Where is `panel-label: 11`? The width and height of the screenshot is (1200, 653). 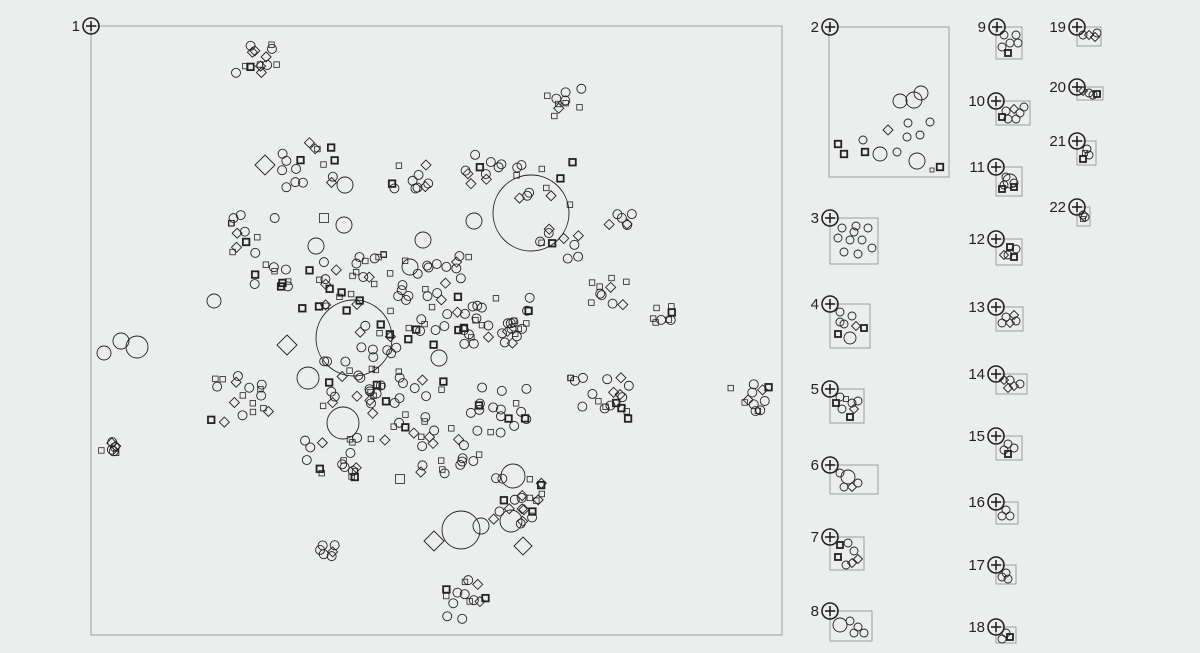 panel-label: 11 is located at coordinates (977, 167).